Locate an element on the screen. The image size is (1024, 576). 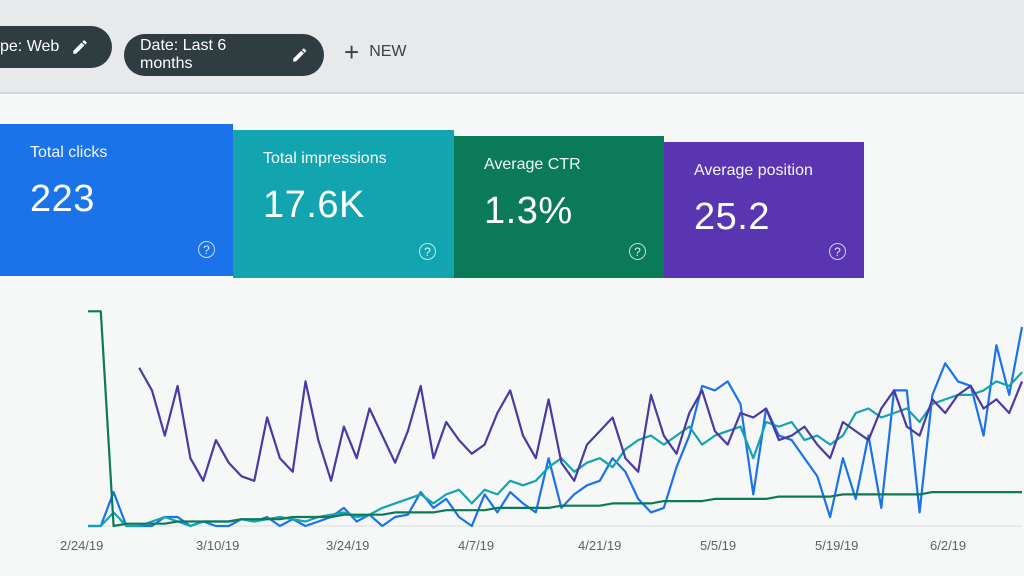
metric-label: Total clicks is located at coordinates (69, 152).